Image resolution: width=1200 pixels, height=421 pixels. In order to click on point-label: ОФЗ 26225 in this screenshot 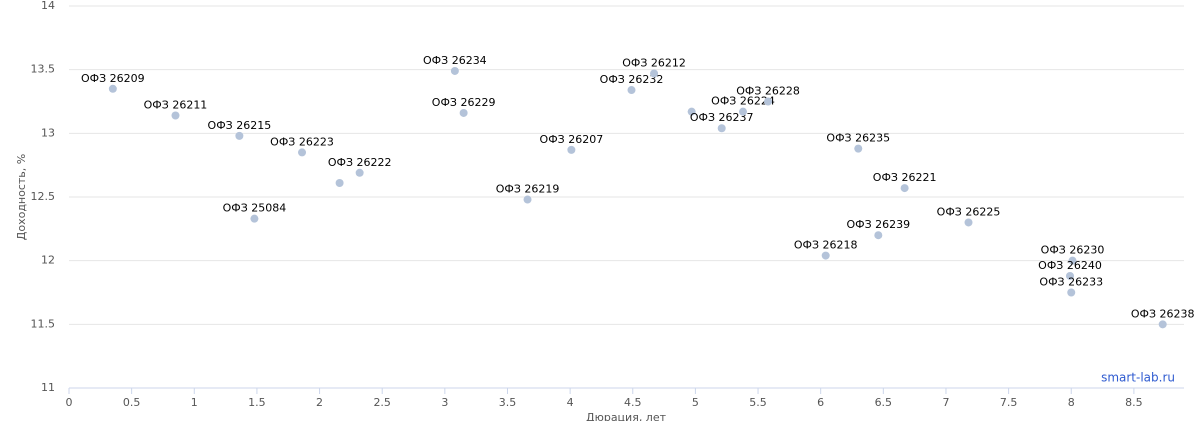, I will do `click(969, 211)`.